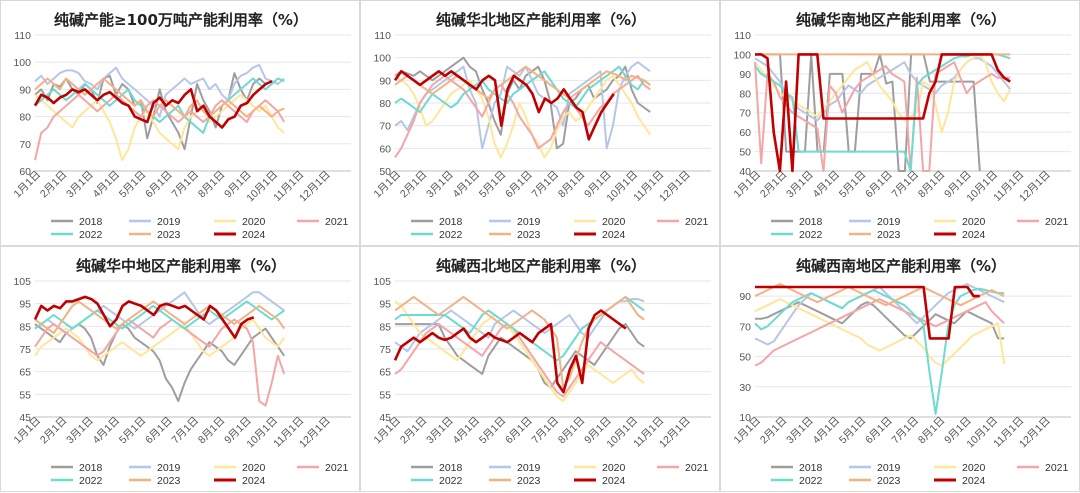  Describe the element at coordinates (25, 418) in the screenshot. I see `y-tick-label: 45` at that location.